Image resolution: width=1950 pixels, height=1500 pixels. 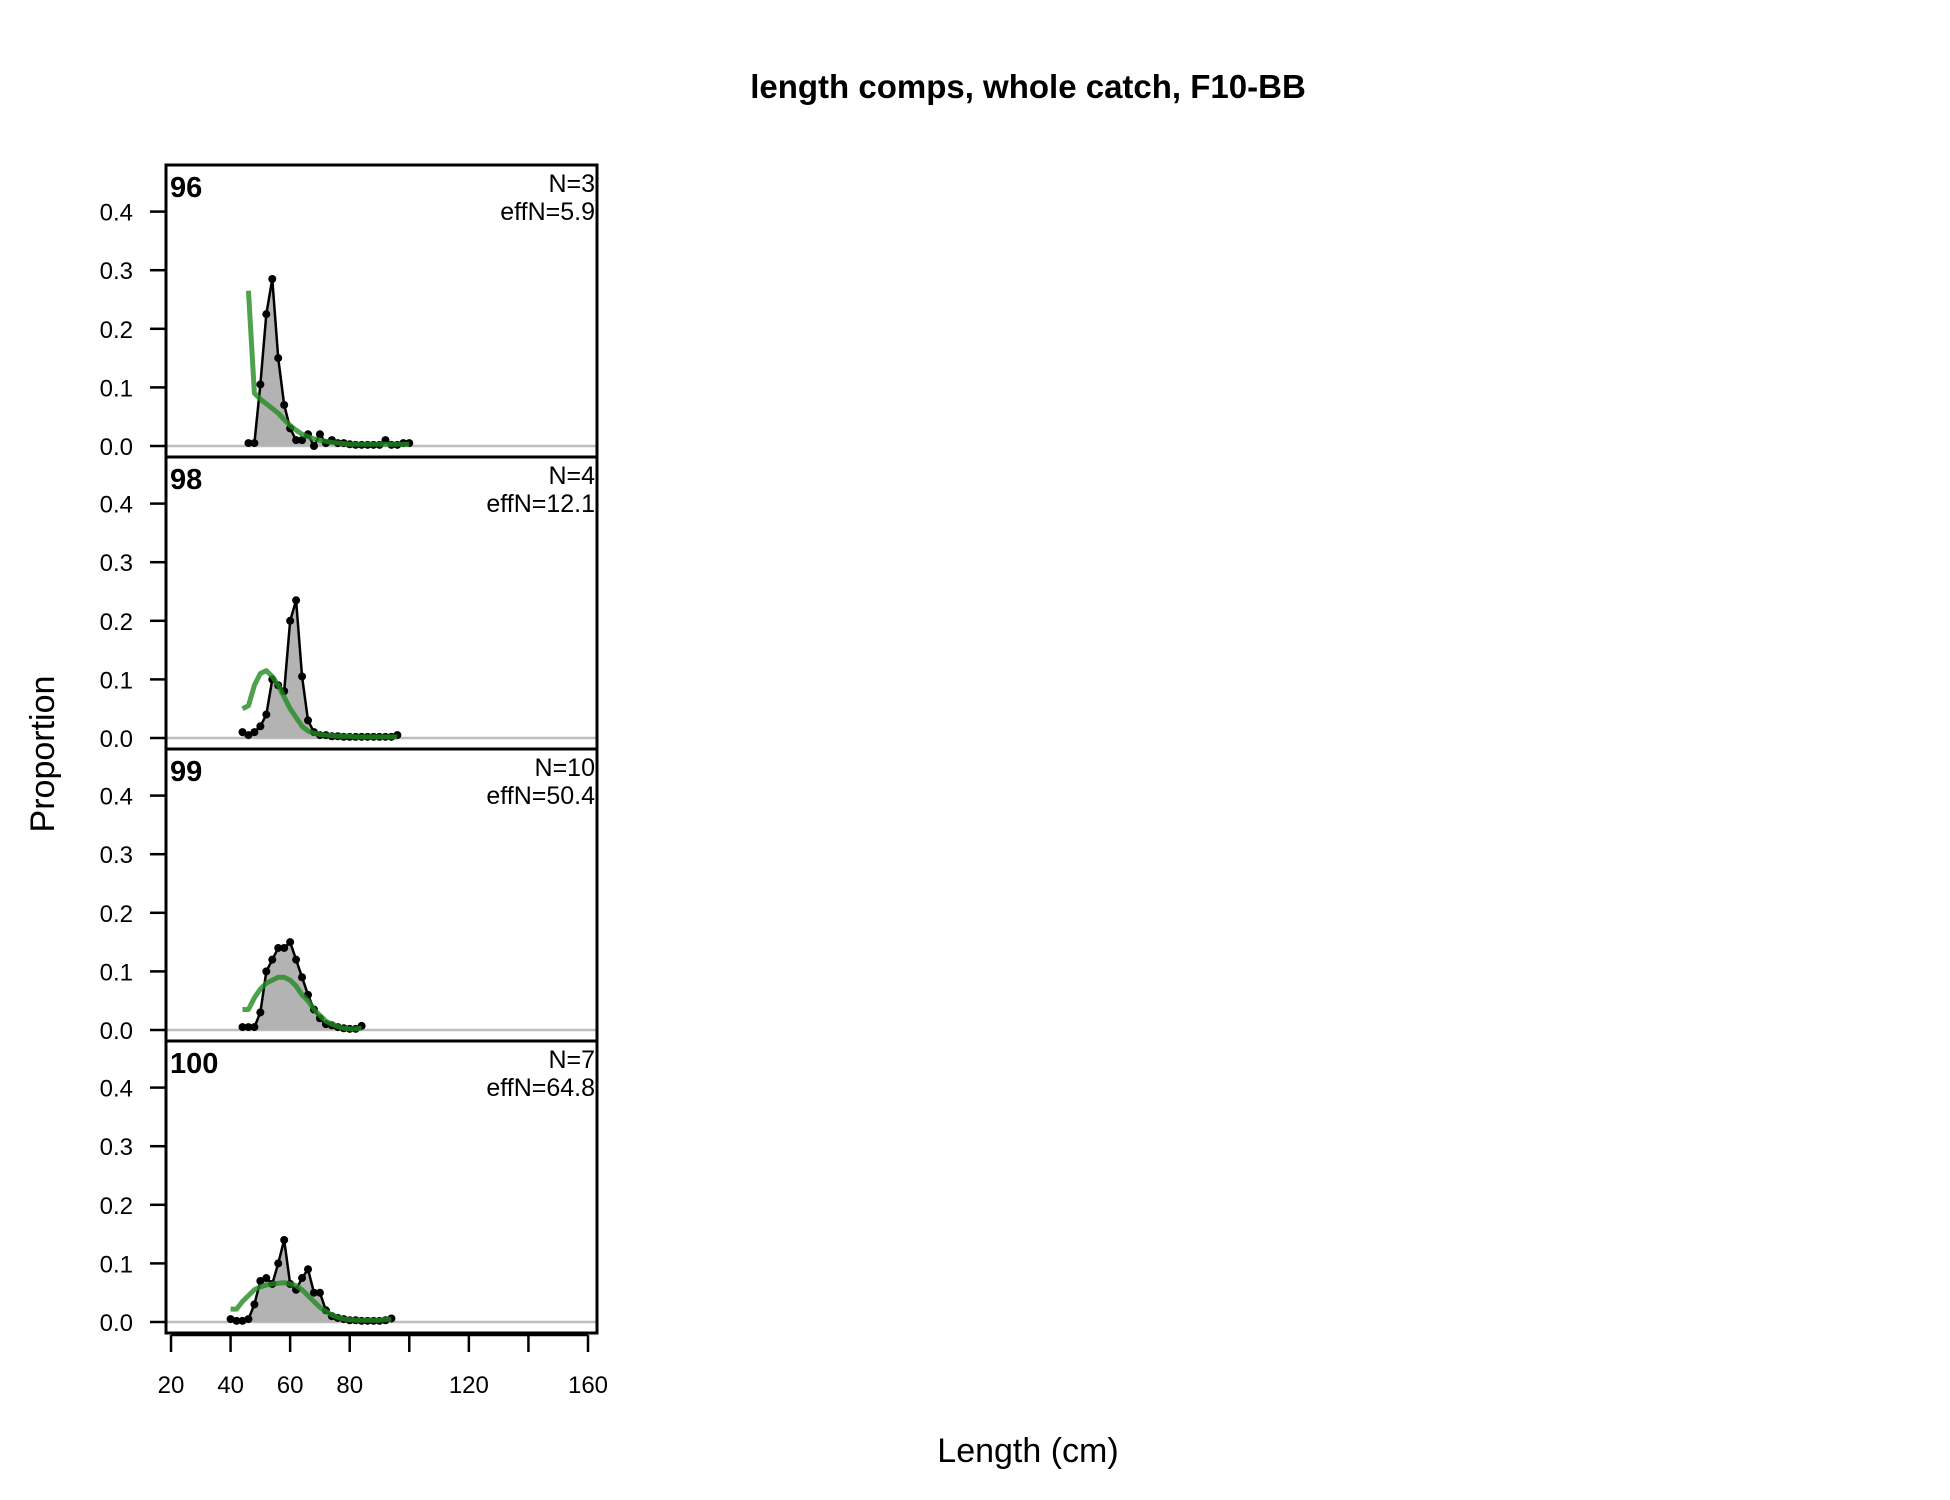 What do you see at coordinates (1028, 86) in the screenshot?
I see `chart-title: length comps, whole catch, F10-BB` at bounding box center [1028, 86].